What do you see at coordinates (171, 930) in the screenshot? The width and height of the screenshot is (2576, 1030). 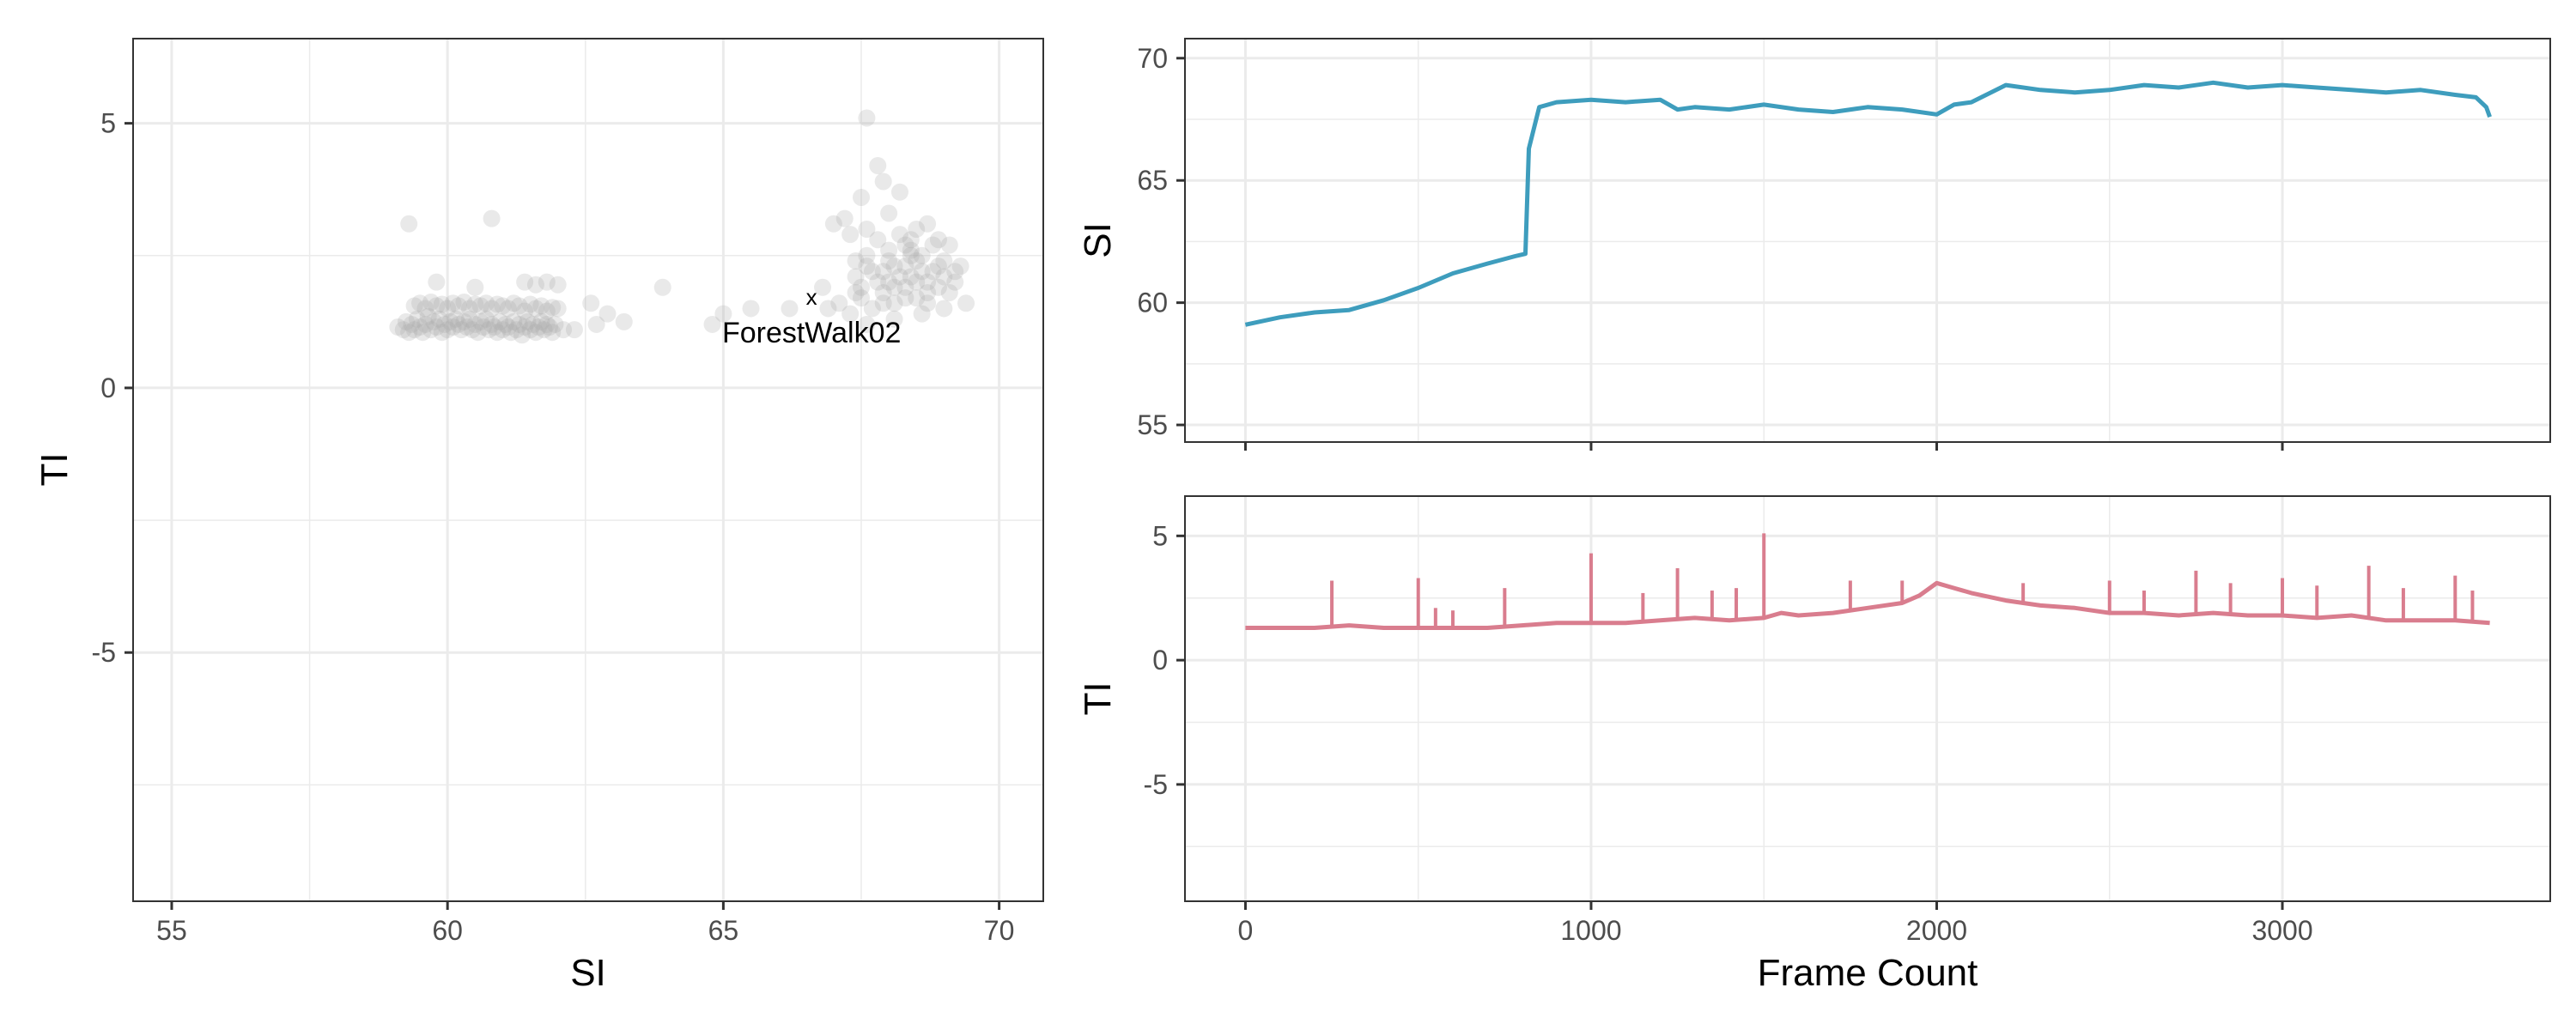 I see `scatter-x-tick-label: 55` at bounding box center [171, 930].